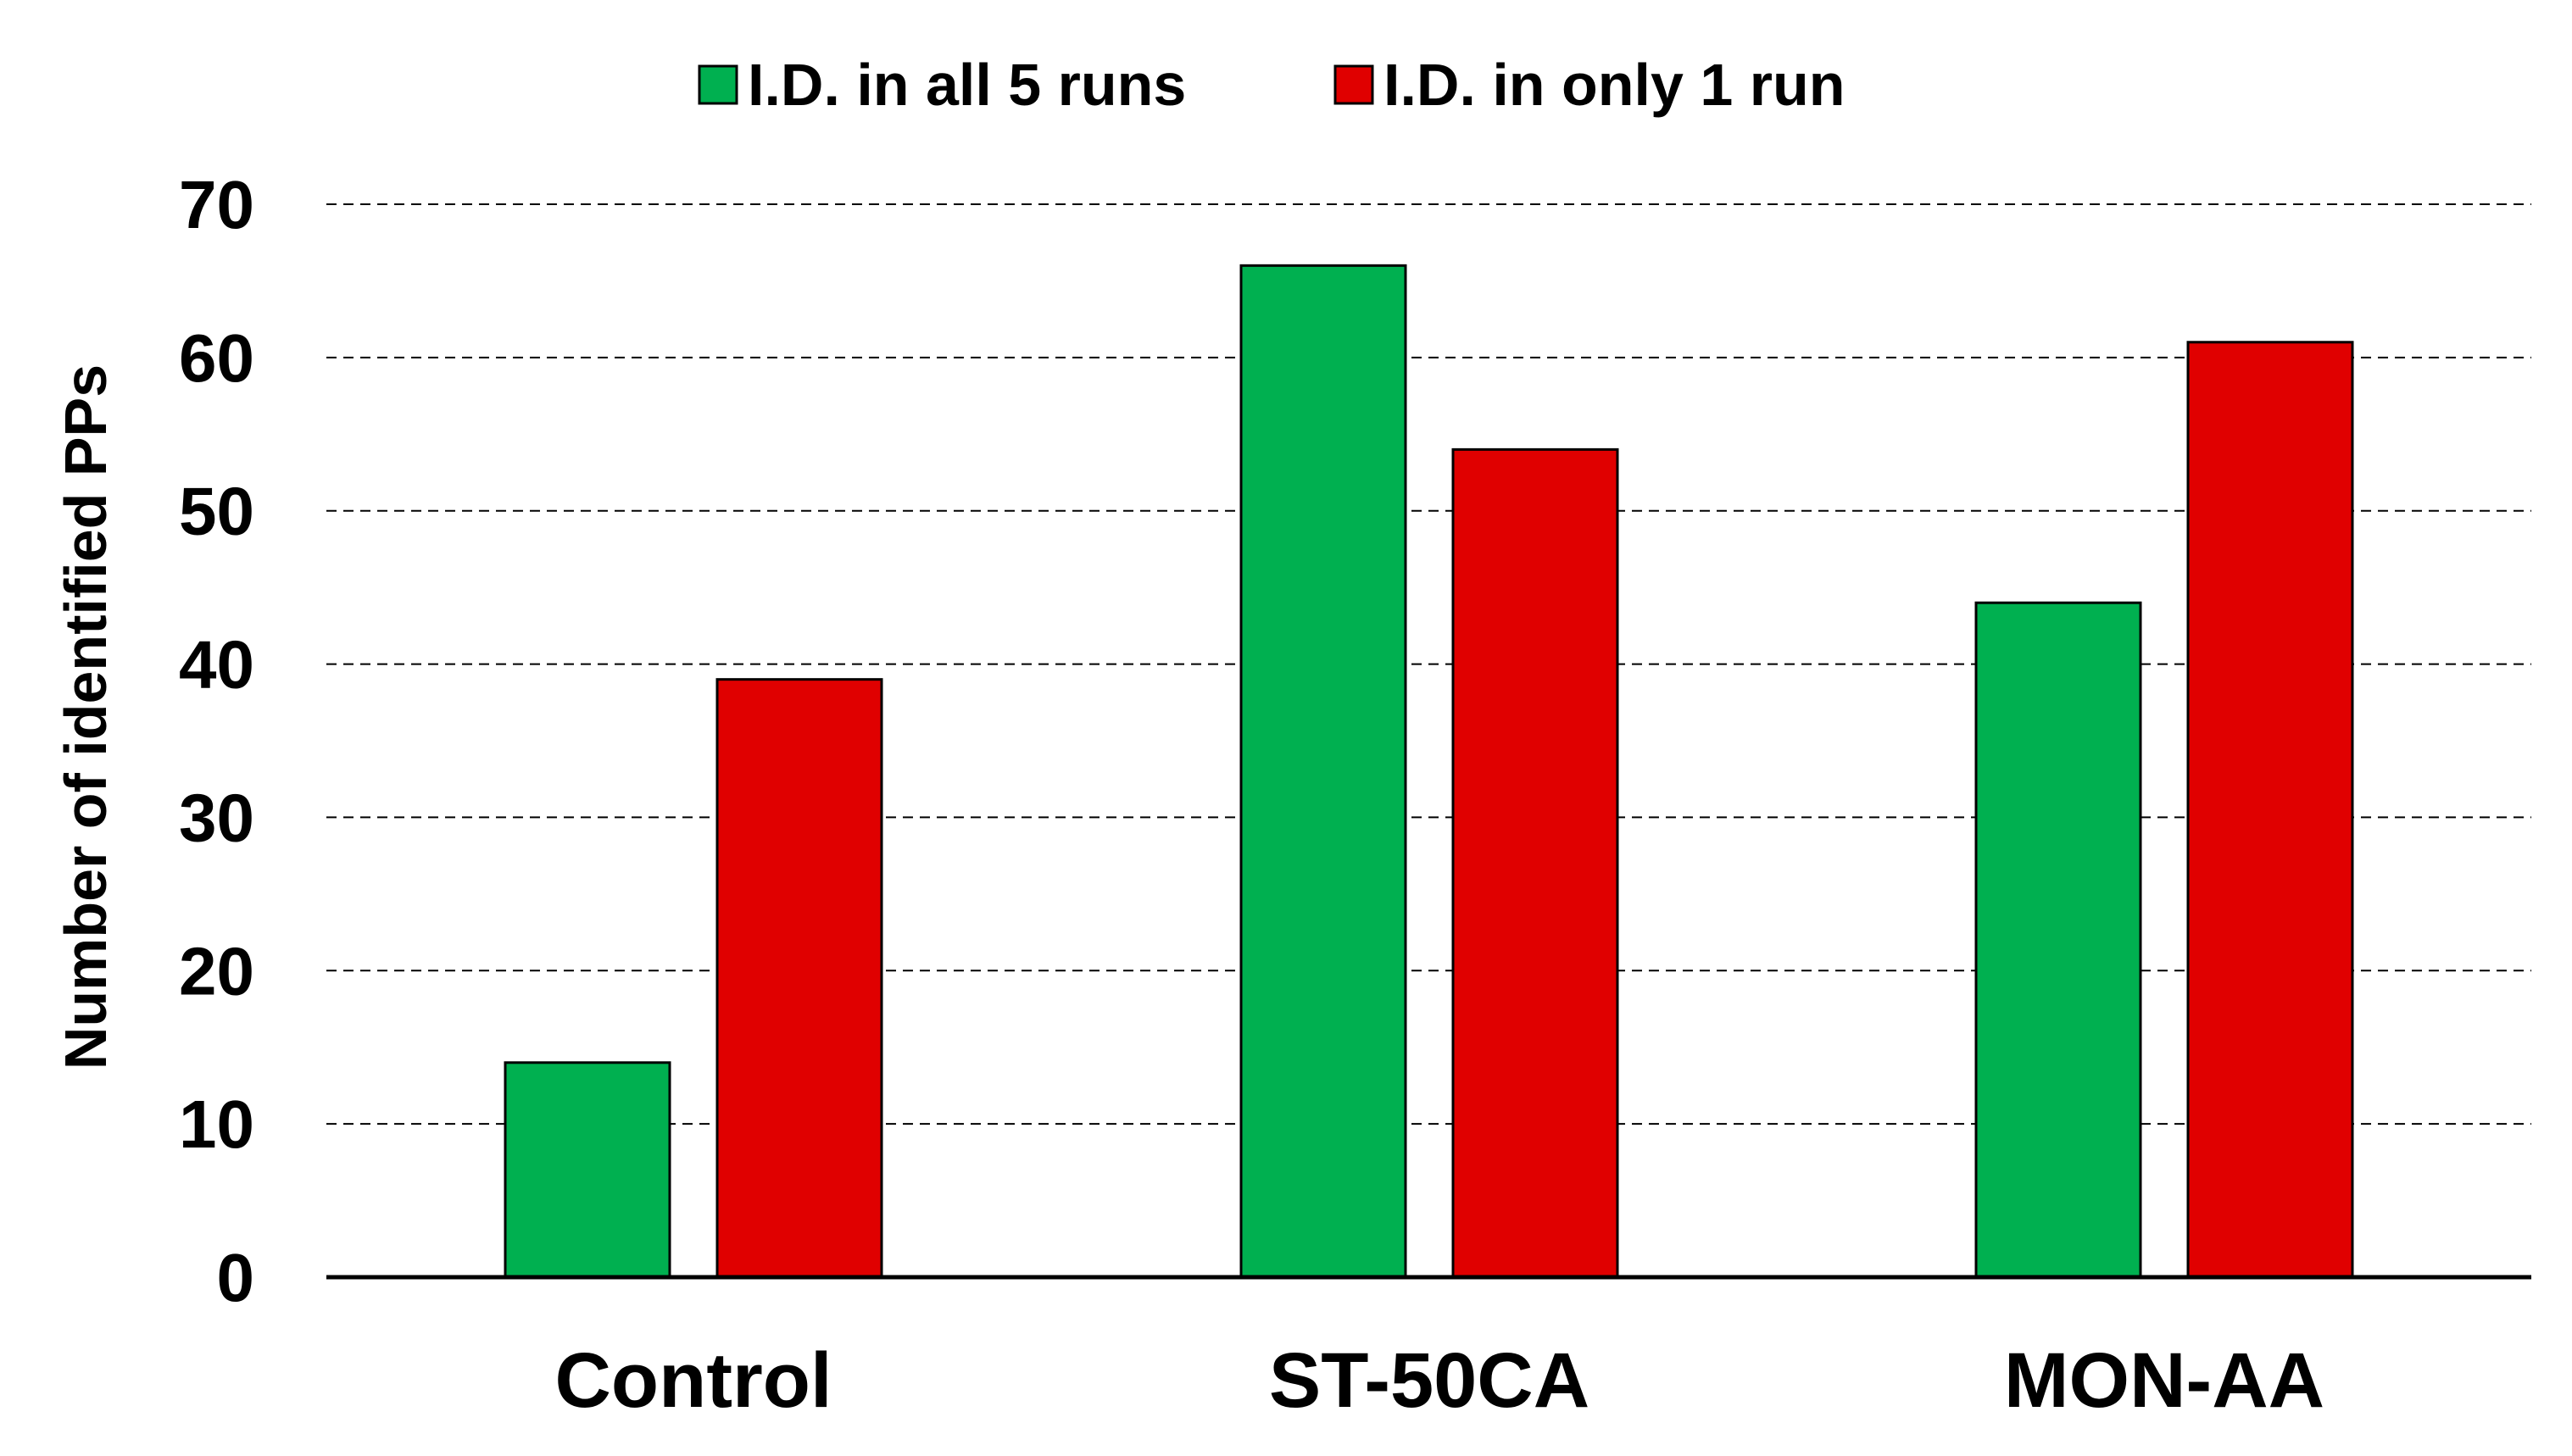  Describe the element at coordinates (216, 971) in the screenshot. I see `y-tick-label-20: 20` at that location.